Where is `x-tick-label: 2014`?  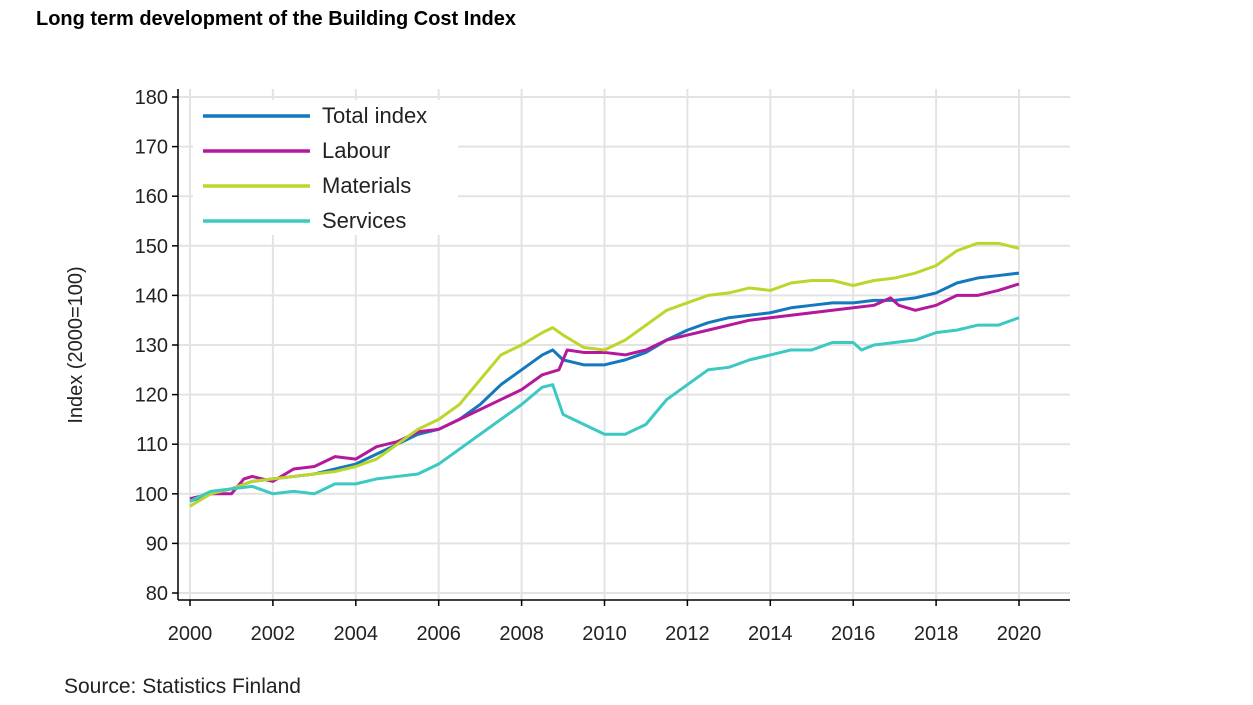
x-tick-label: 2014 is located at coordinates (770, 634).